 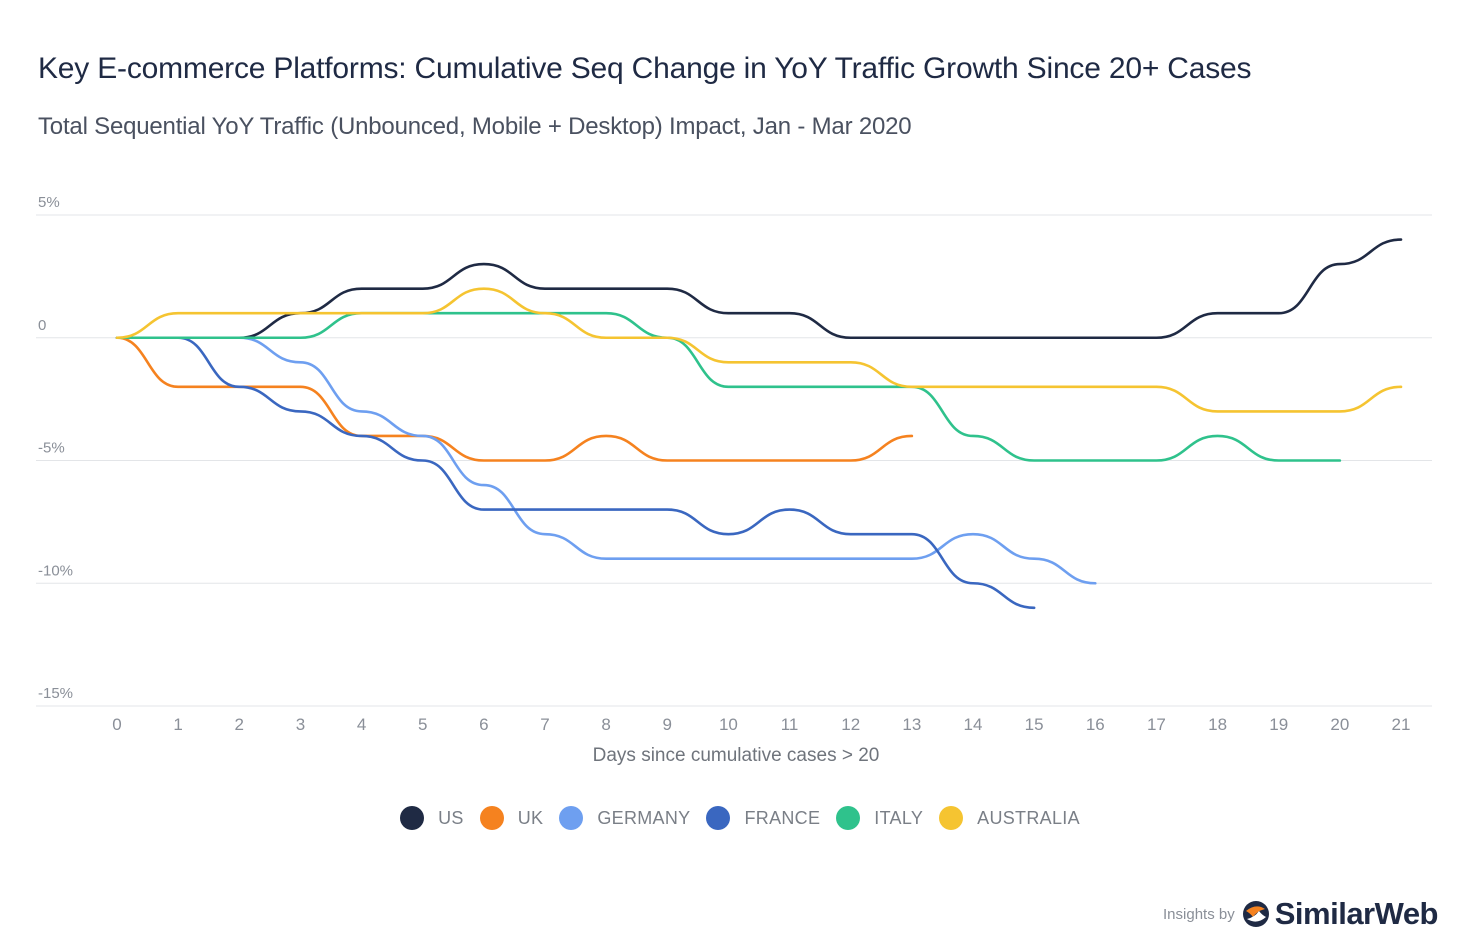 I want to click on chart-legend: US UK GERMANY FRANCE ITALY AUSTRALIA, so click(x=740, y=818).